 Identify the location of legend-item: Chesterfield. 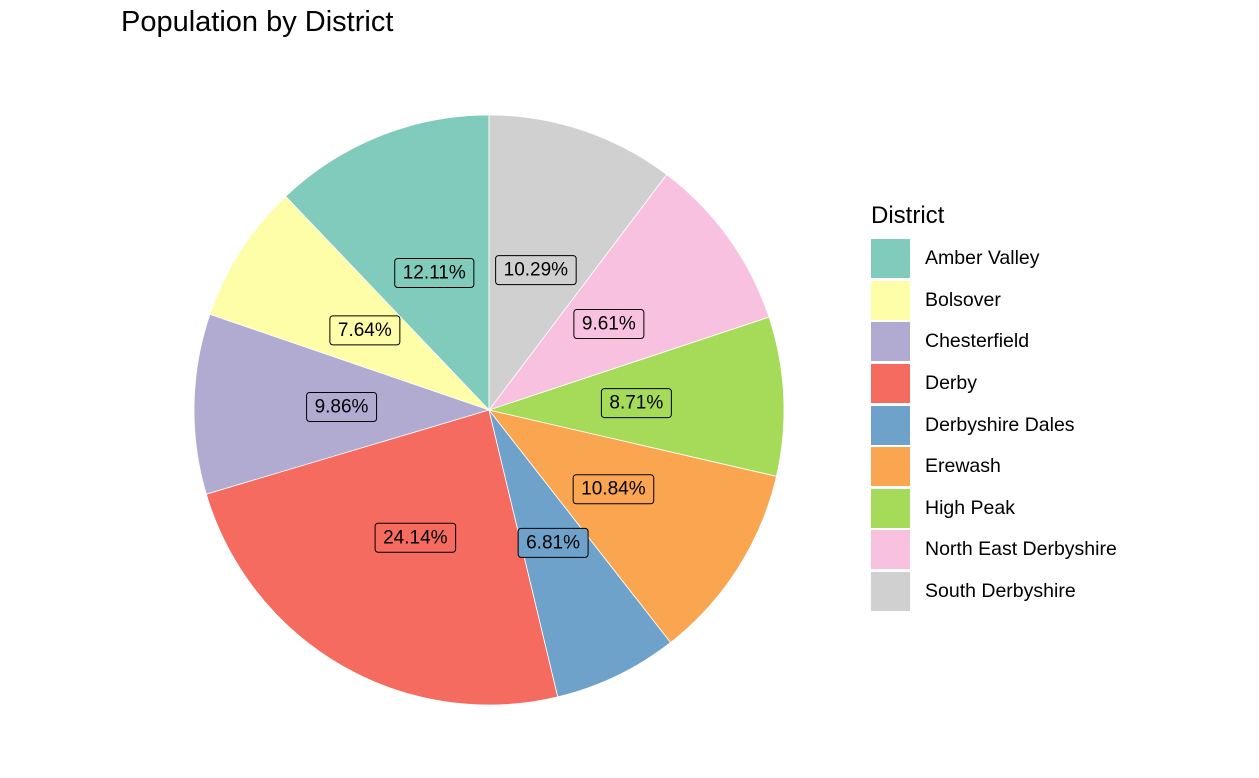
(994, 342).